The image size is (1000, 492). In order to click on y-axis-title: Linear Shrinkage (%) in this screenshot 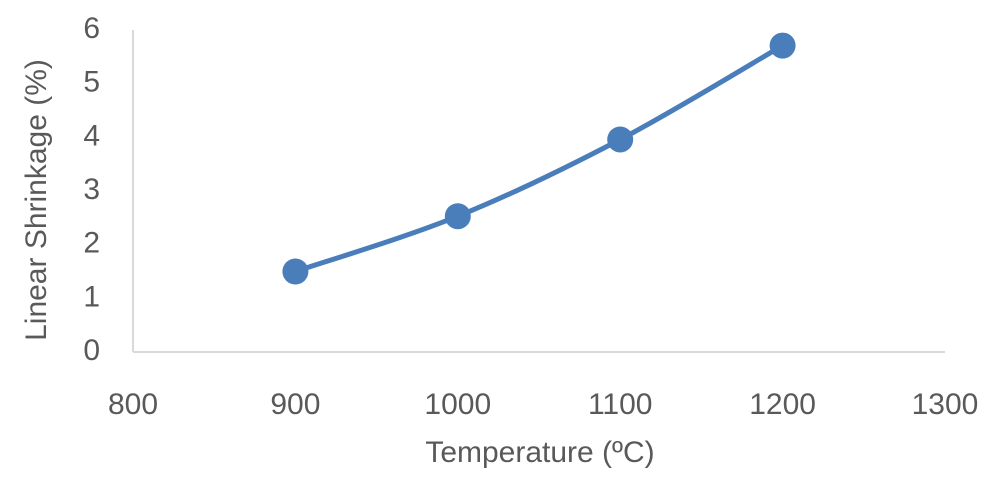, I will do `click(36, 200)`.